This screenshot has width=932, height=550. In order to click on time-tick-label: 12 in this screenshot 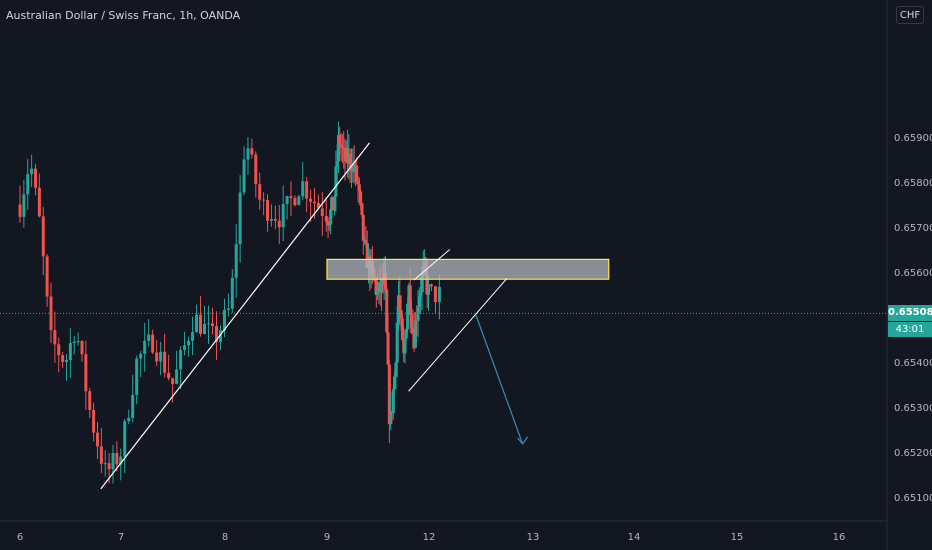, I will do `click(429, 537)`.